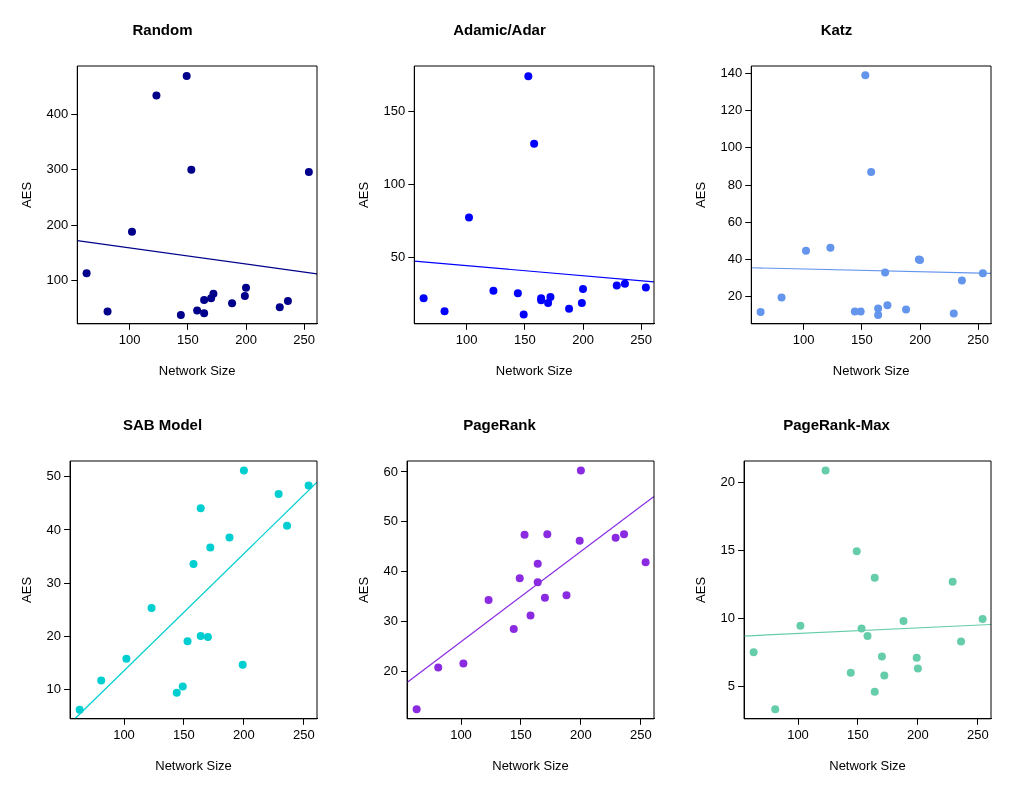 This screenshot has height=790, width=1012. I want to click on chart-title: Katz, so click(836, 30).